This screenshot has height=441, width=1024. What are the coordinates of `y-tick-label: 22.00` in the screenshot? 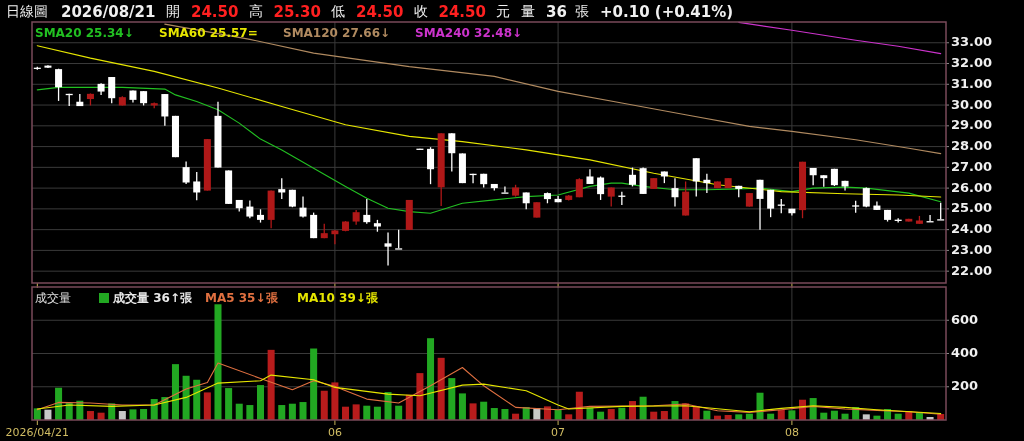 It's located at (972, 270).